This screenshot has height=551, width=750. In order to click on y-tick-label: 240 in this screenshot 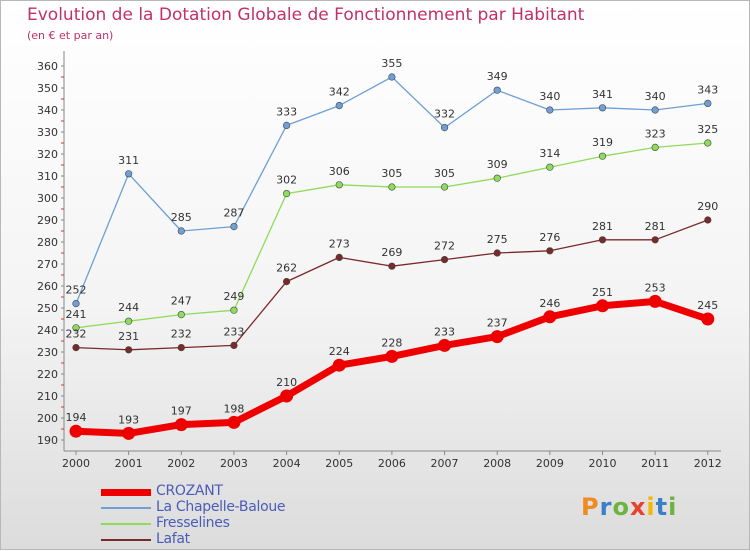, I will do `click(47, 330)`.